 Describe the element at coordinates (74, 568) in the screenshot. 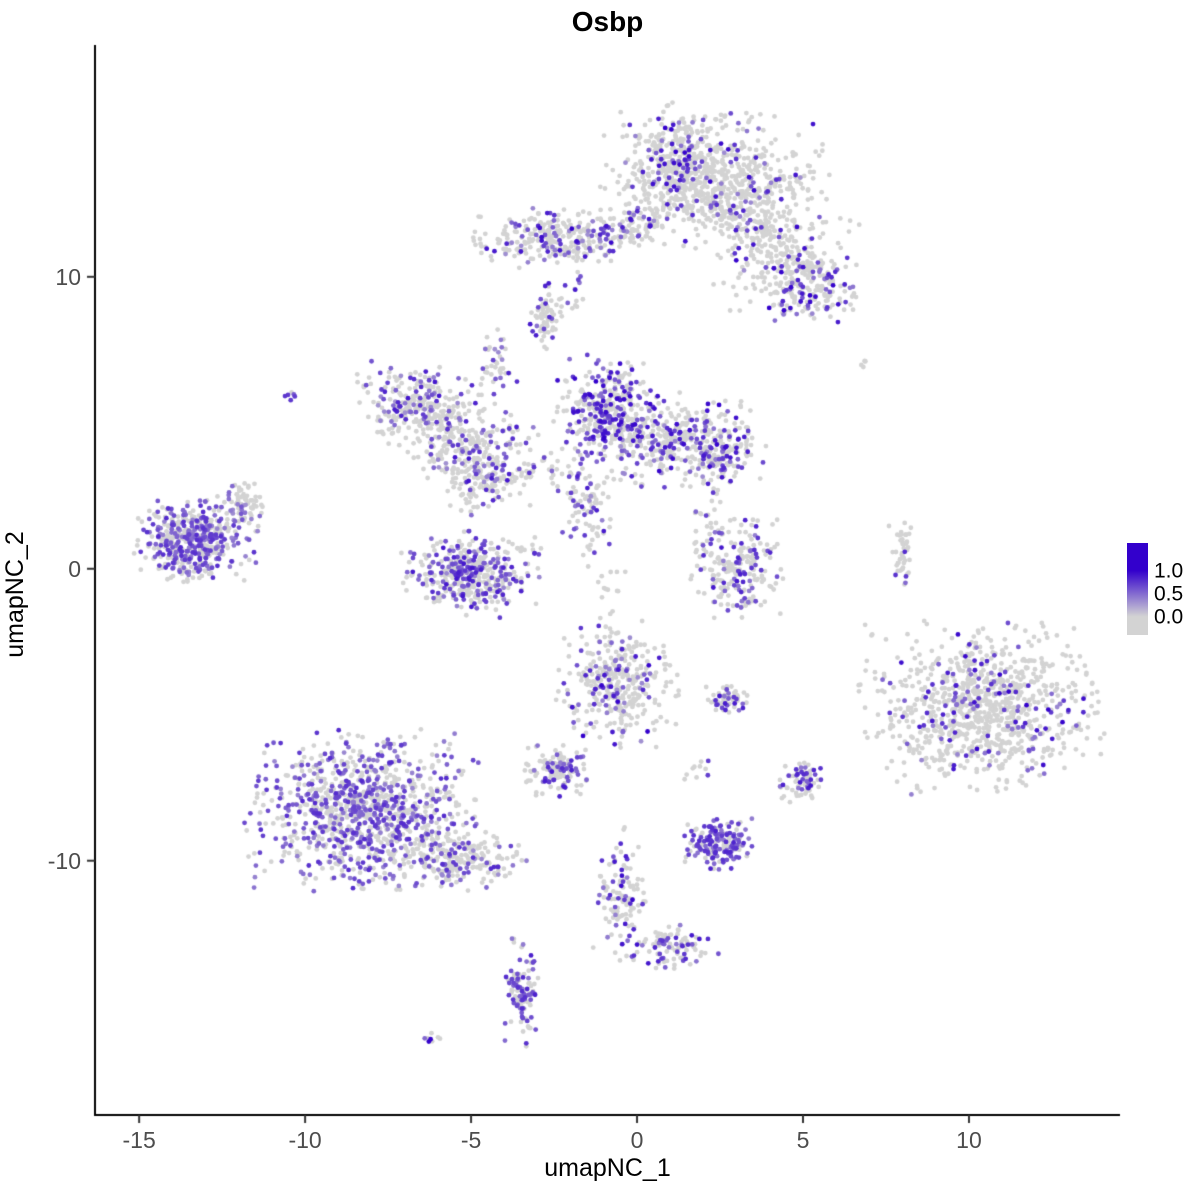

I see `y-tick-label: 0` at that location.